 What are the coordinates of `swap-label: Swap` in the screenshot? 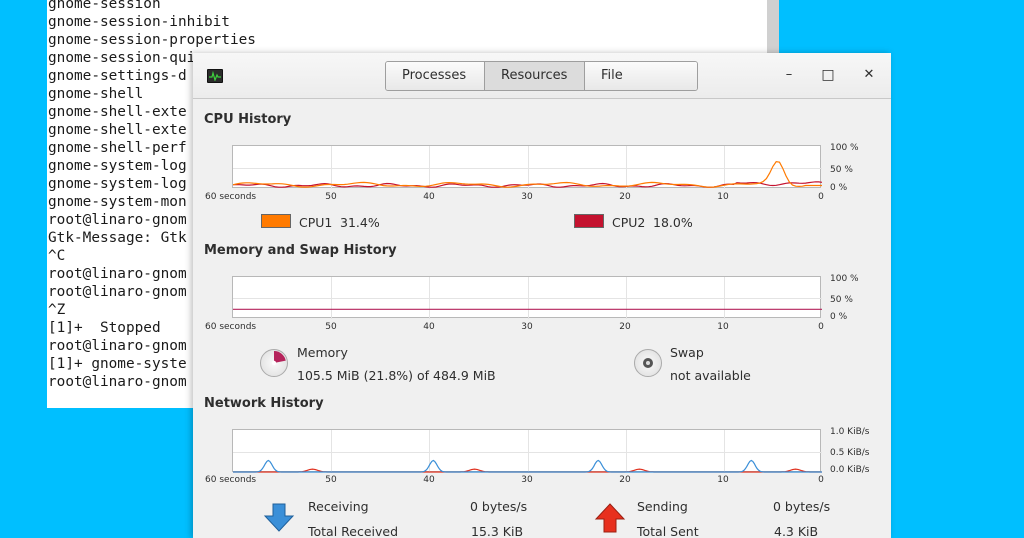 It's located at (687, 352).